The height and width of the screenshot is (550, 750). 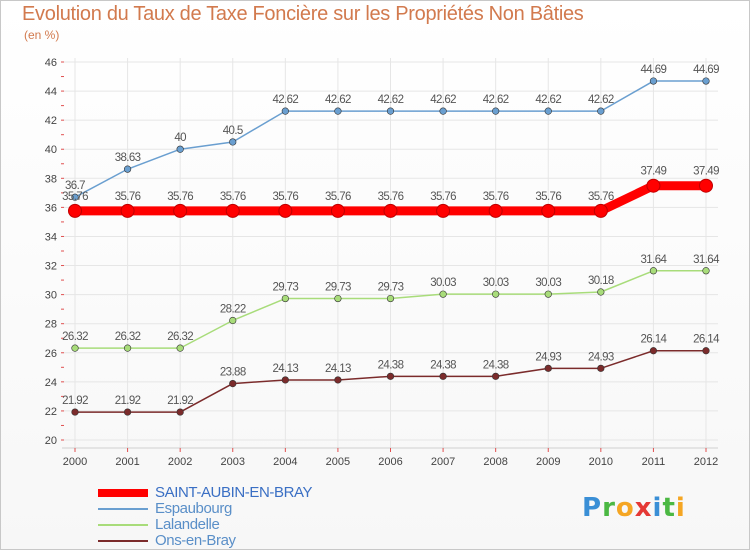 What do you see at coordinates (706, 462) in the screenshot?
I see `x-tick-label: 2012` at bounding box center [706, 462].